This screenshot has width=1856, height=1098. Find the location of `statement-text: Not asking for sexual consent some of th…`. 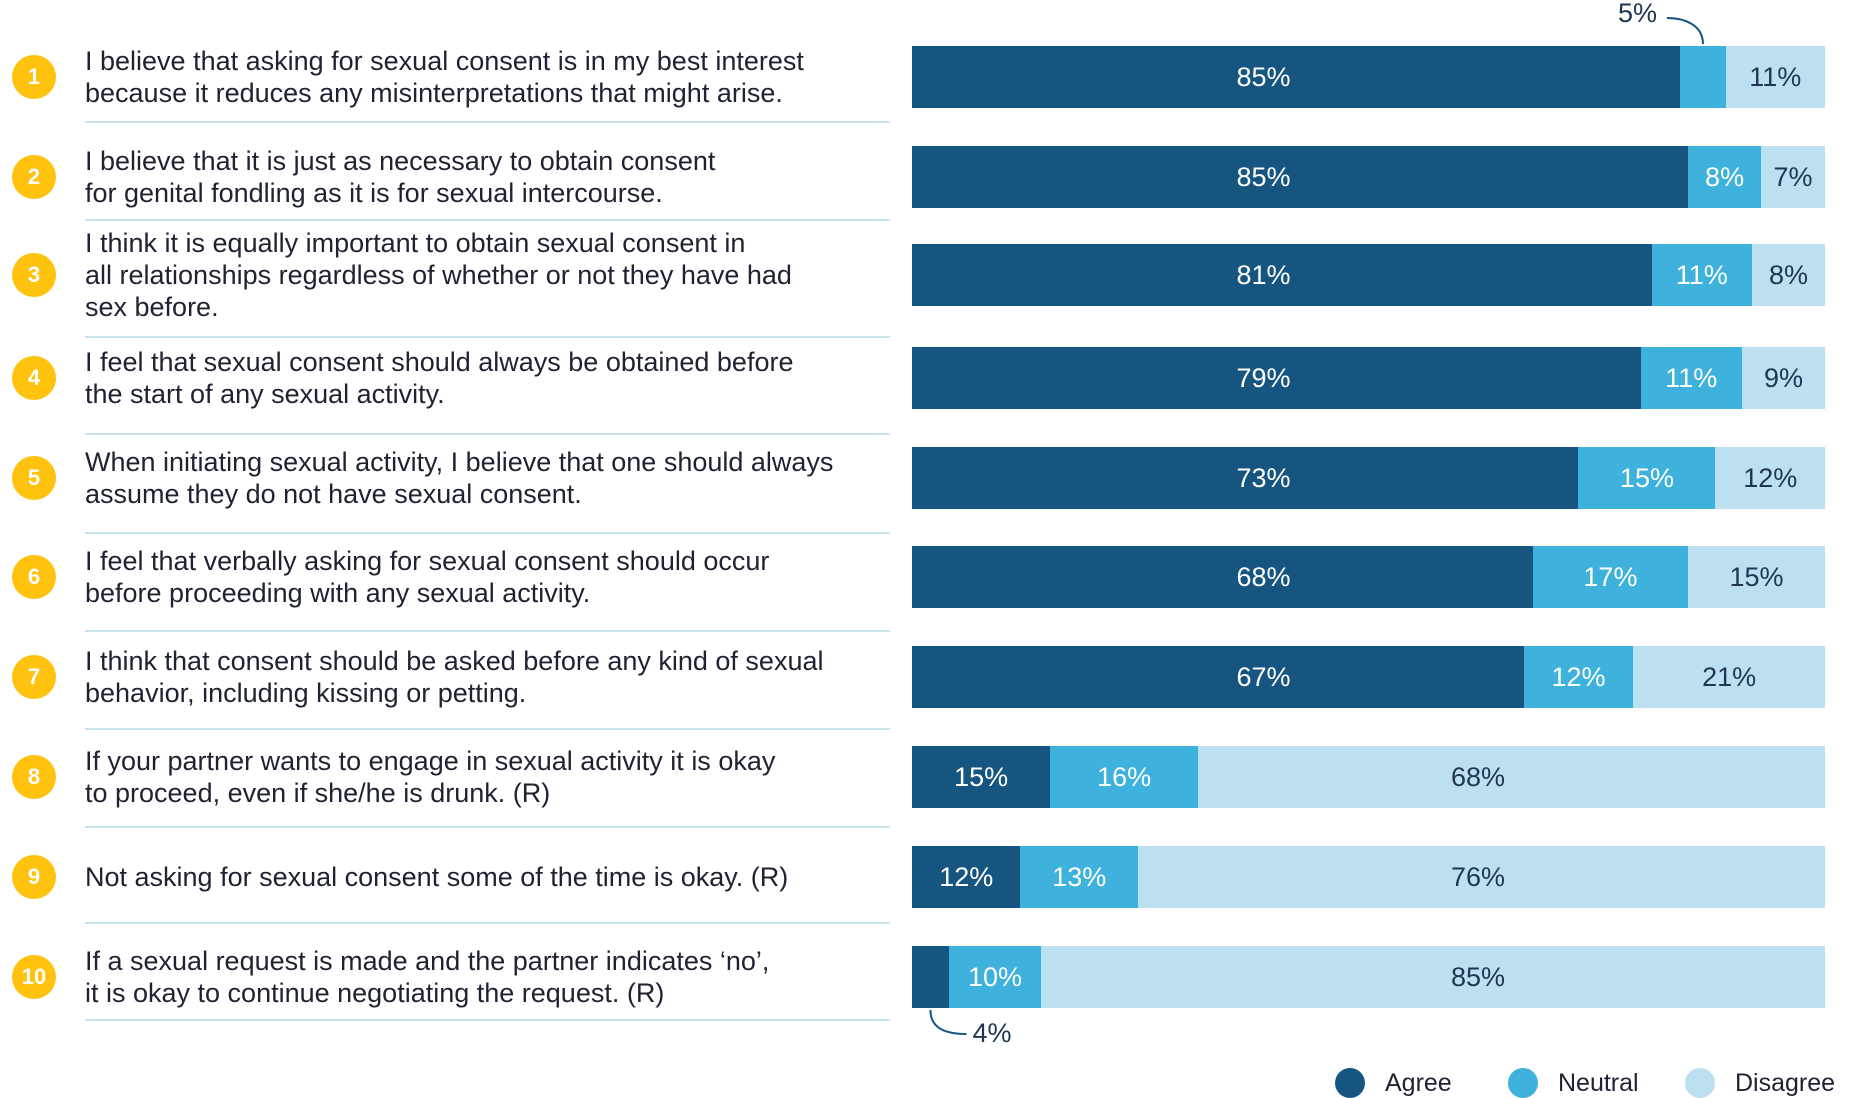

statement-text: Not asking for sexual consent some of th… is located at coordinates (480, 877).